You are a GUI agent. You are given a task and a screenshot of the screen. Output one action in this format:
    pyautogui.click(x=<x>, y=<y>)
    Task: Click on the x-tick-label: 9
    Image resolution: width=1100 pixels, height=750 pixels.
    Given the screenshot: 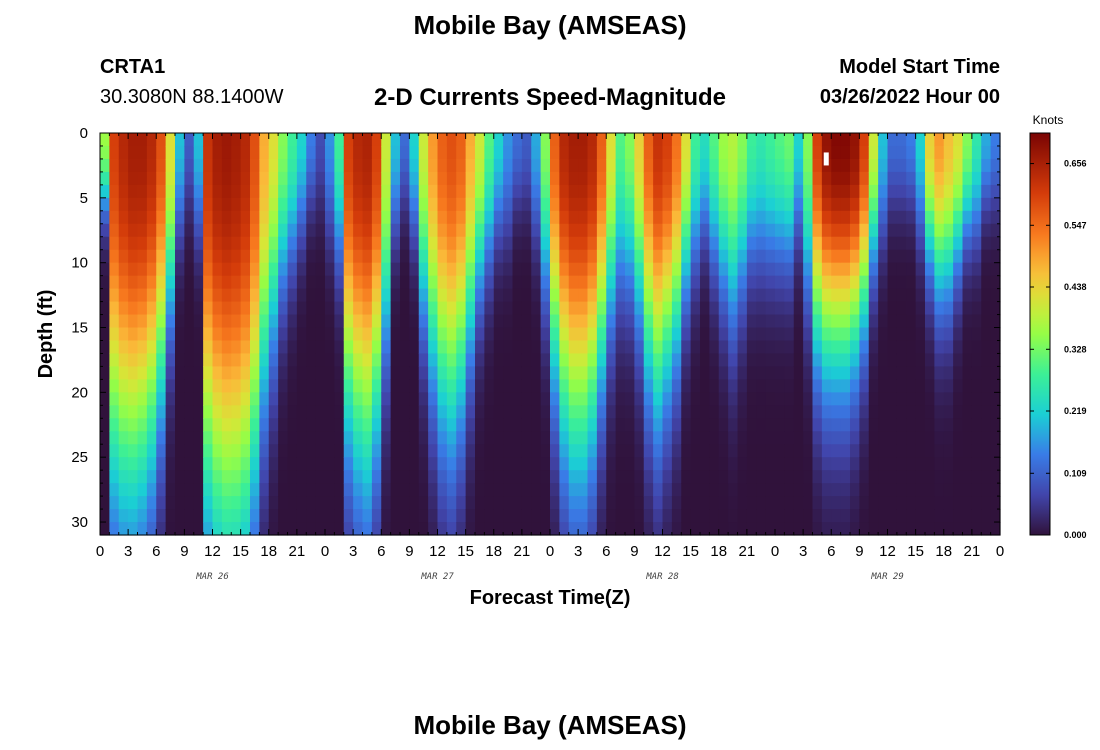 What is the action you would take?
    pyautogui.click(x=634, y=551)
    